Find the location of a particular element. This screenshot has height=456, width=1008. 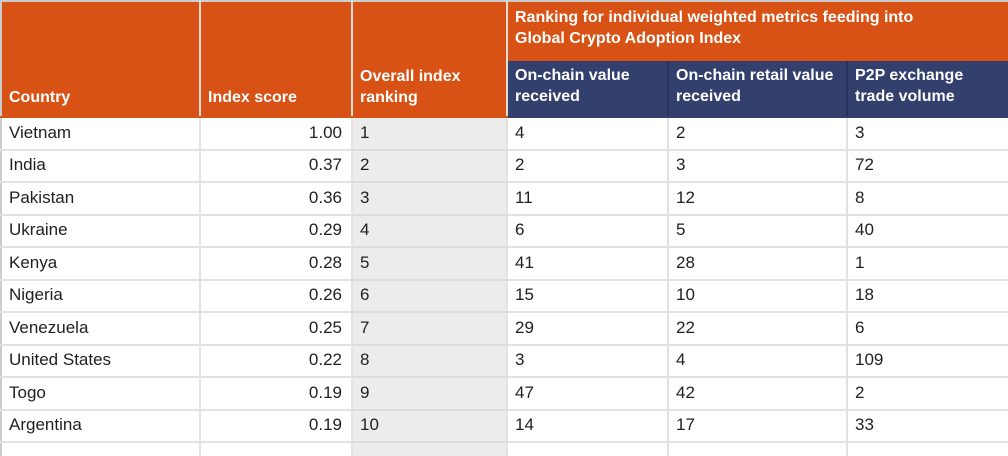

cell-overall-ranking: 2 is located at coordinates (430, 166).